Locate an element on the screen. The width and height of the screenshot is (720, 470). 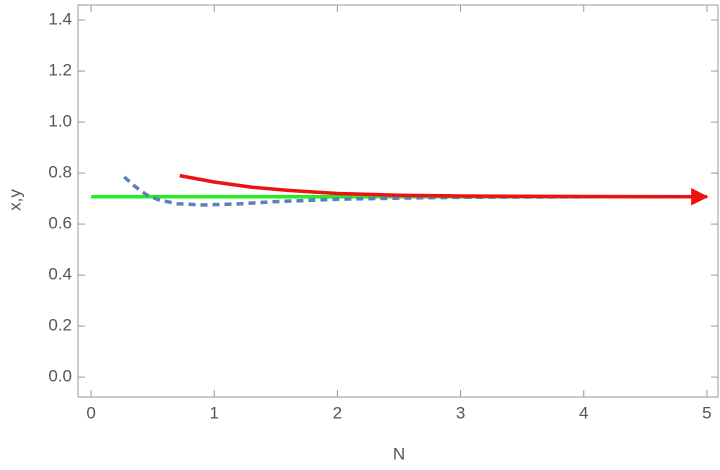
y-tick-label: 0.6 is located at coordinates (60, 223).